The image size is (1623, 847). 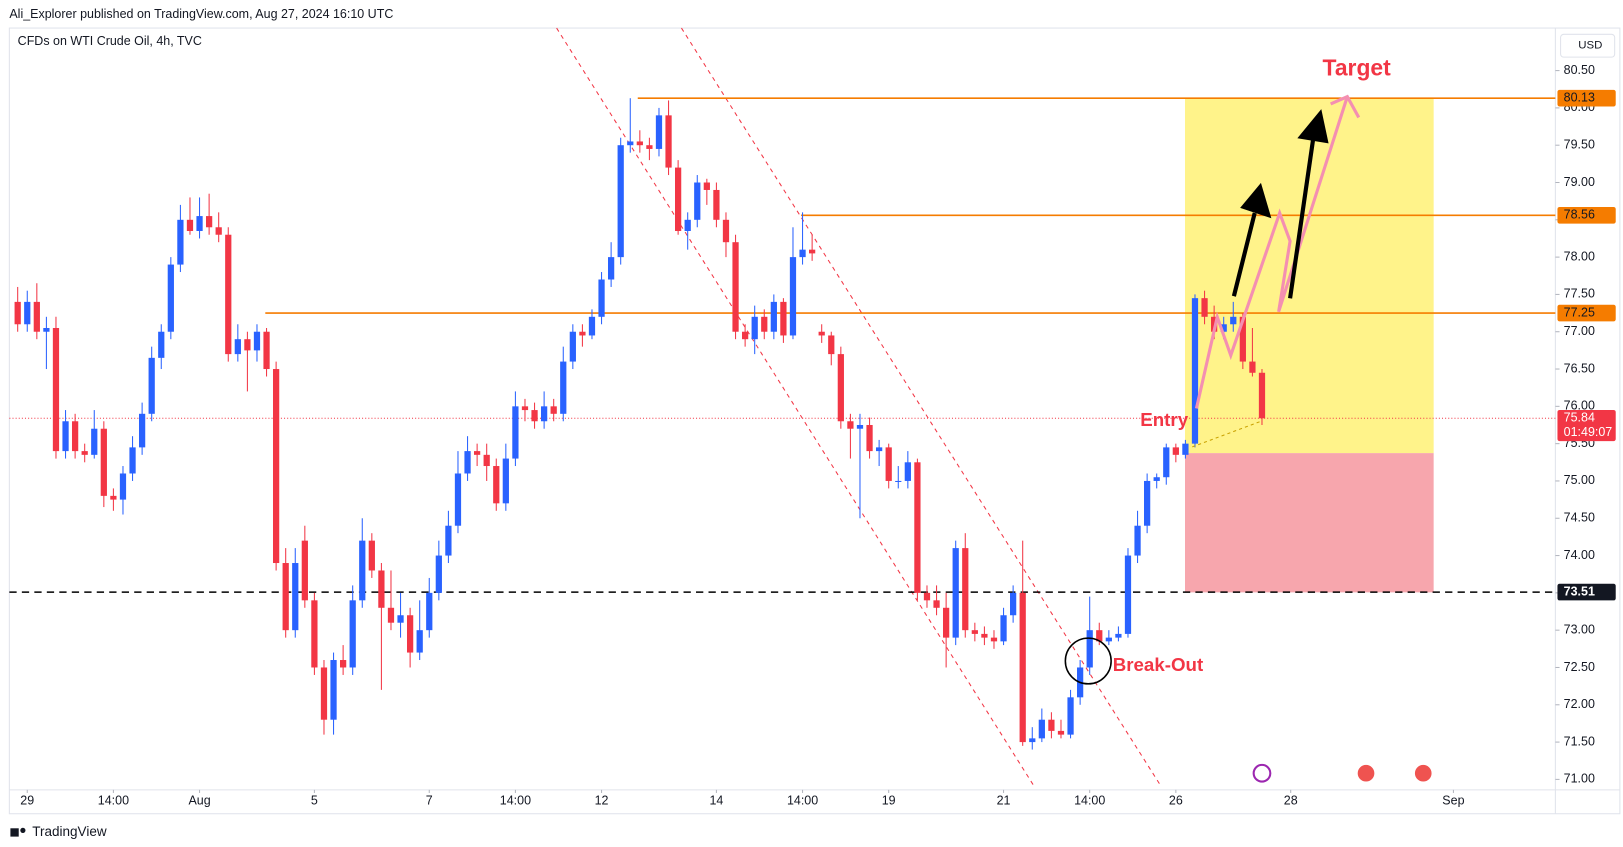 I want to click on support-tag-label: 73.51, so click(x=1579, y=591).